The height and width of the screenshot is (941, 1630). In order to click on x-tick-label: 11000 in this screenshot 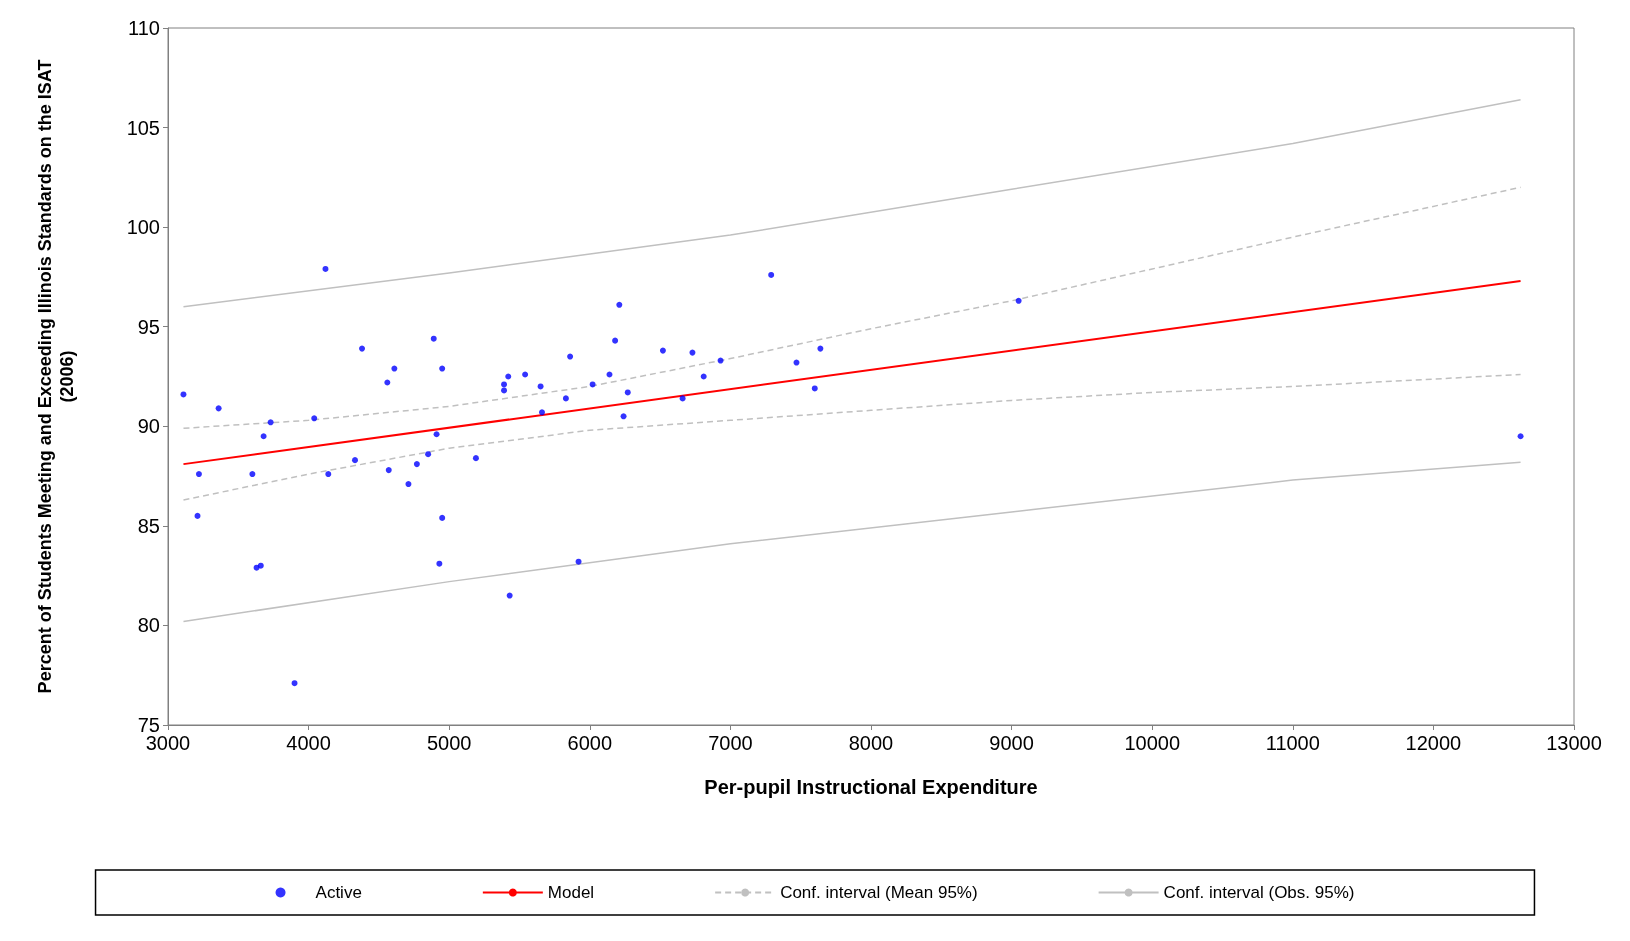, I will do `click(1292, 743)`.